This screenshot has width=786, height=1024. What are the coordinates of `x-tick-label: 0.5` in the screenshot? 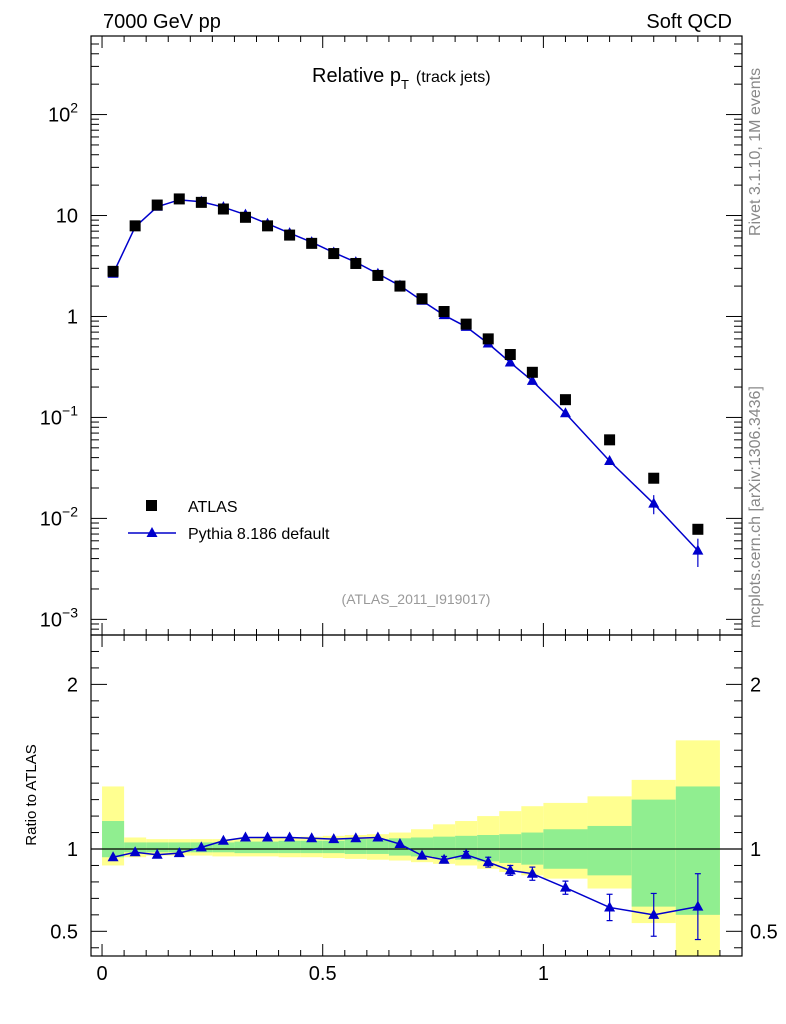 It's located at (323, 974).